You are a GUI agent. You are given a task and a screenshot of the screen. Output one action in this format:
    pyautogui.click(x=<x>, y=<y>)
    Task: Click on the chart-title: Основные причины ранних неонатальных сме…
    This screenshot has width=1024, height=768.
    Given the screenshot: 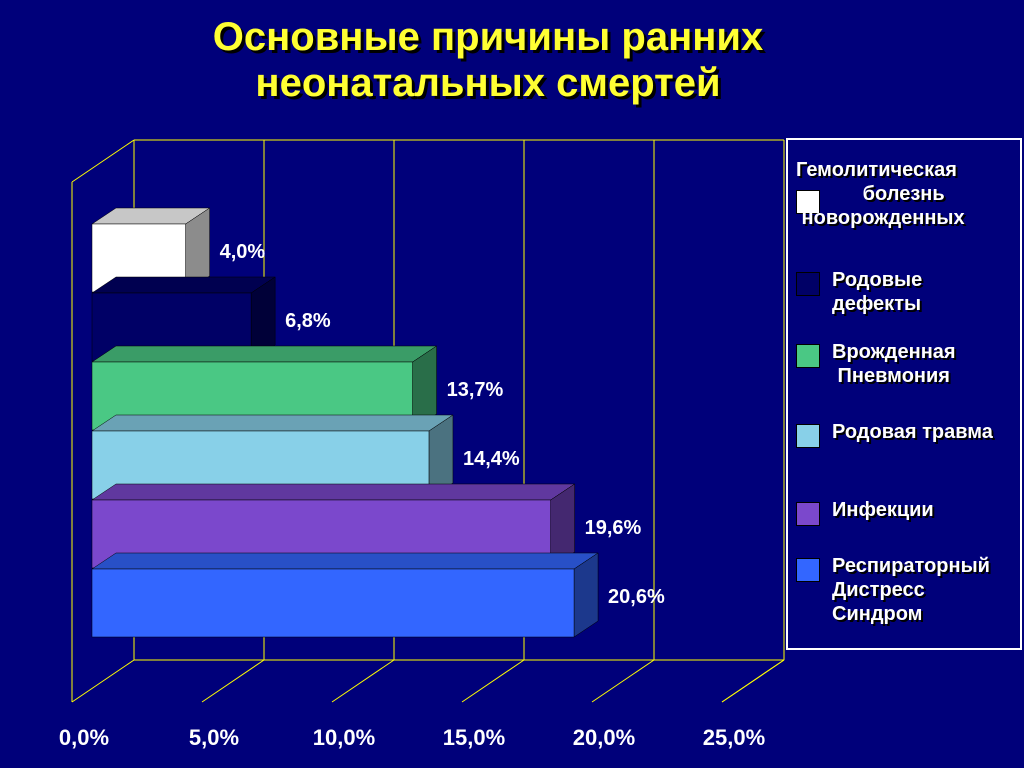 What is the action you would take?
    pyautogui.click(x=488, y=60)
    